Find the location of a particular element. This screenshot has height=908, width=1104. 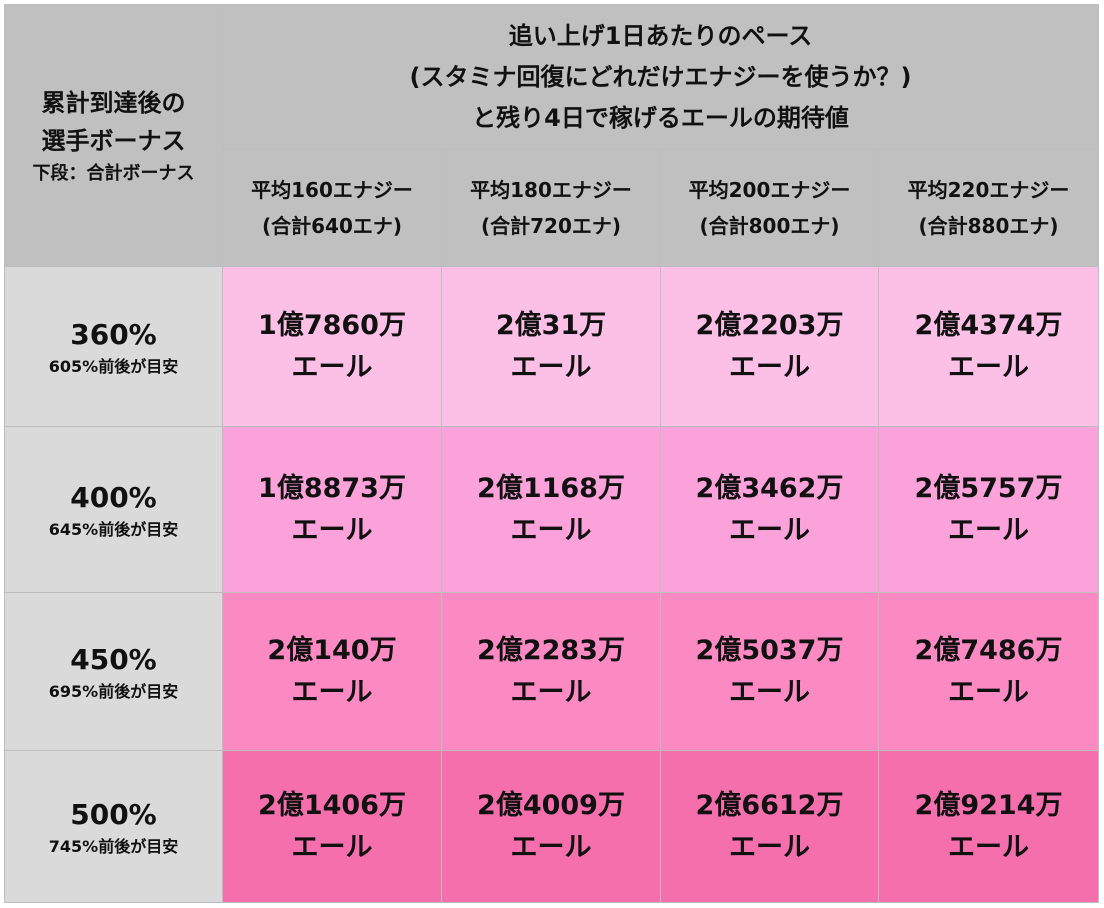

value-amount: 2億3462万 is located at coordinates (769, 488).